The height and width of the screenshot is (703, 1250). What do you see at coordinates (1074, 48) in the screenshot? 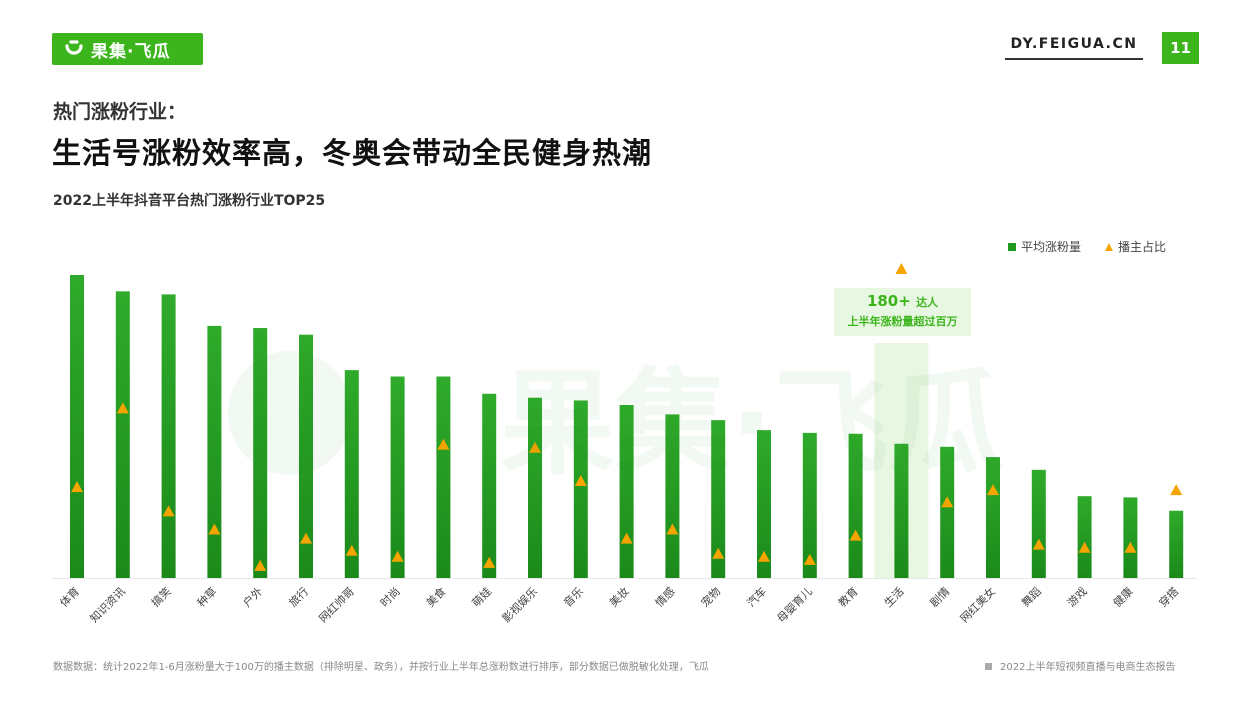
I see `site-url: DY.FEIGUA.CN` at bounding box center [1074, 48].